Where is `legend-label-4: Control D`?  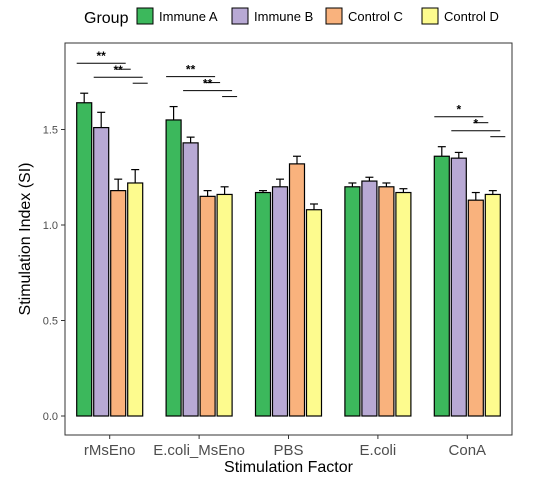 legend-label-4: Control D is located at coordinates (471, 16).